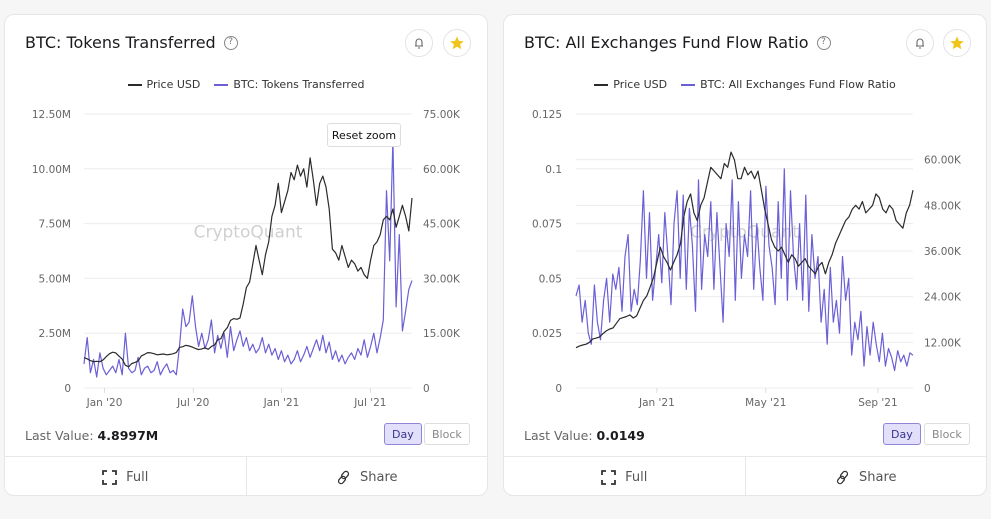 Image resolution: width=991 pixels, height=519 pixels. What do you see at coordinates (51, 115) in the screenshot?
I see `y-left-tick-label: 12.50M` at bounding box center [51, 115].